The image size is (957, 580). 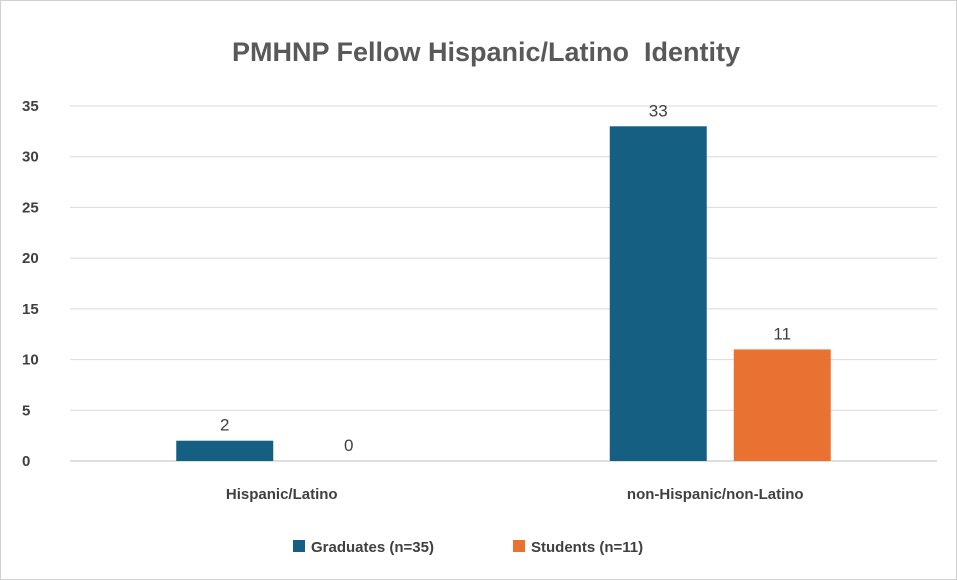 What do you see at coordinates (515, 494) in the screenshot?
I see `x-axis-ticks: Hispanic/Latino non-Hispanic/non-Latino` at bounding box center [515, 494].